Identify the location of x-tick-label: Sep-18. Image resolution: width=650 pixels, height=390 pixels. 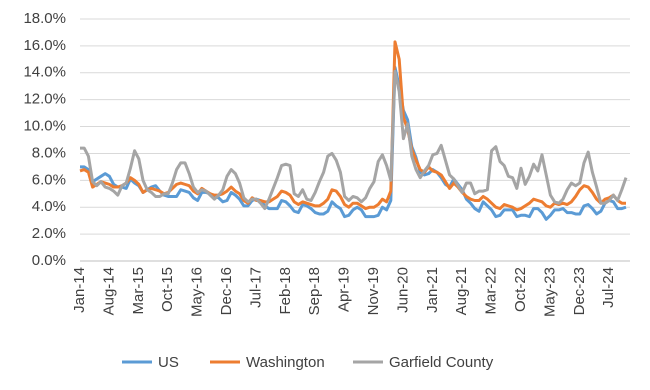
(314, 291).